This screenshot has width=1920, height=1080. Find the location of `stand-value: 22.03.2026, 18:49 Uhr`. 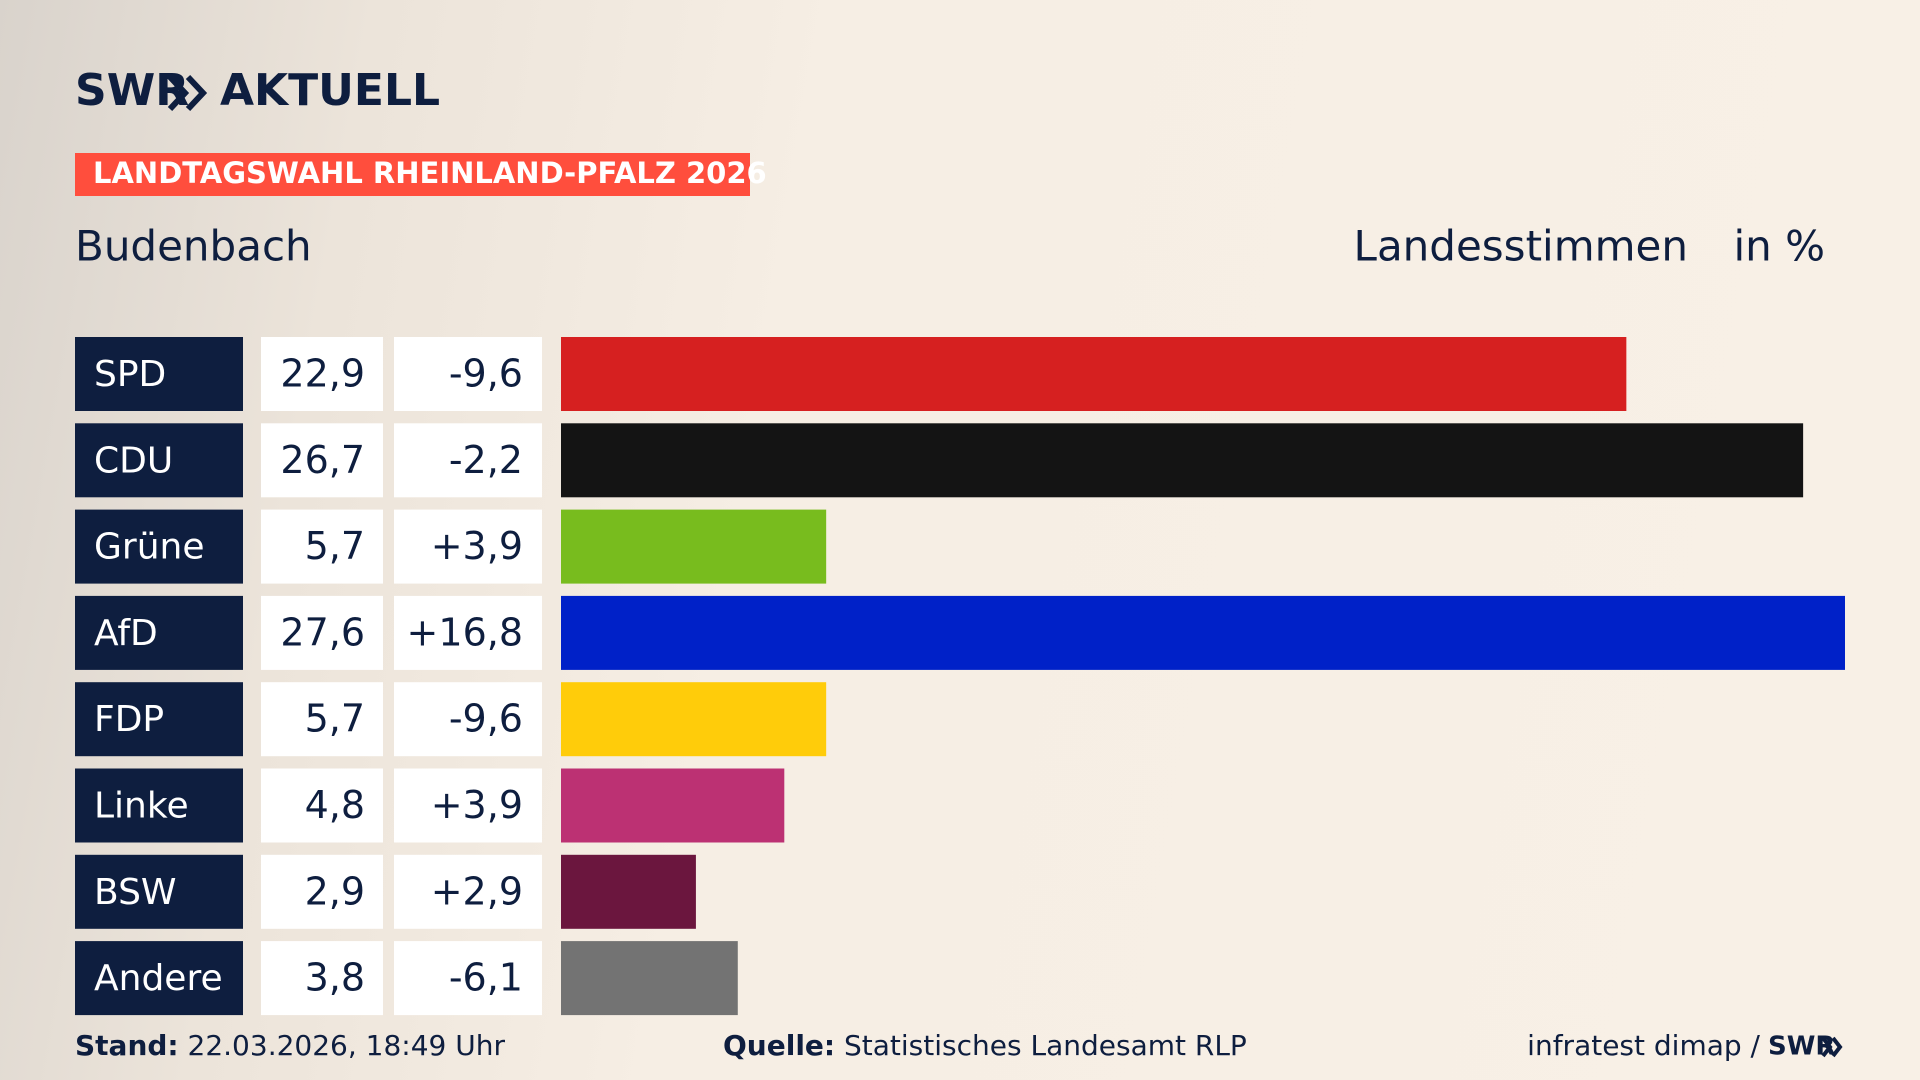

stand-value: 22.03.2026, 18:49 Uhr is located at coordinates (347, 1045).